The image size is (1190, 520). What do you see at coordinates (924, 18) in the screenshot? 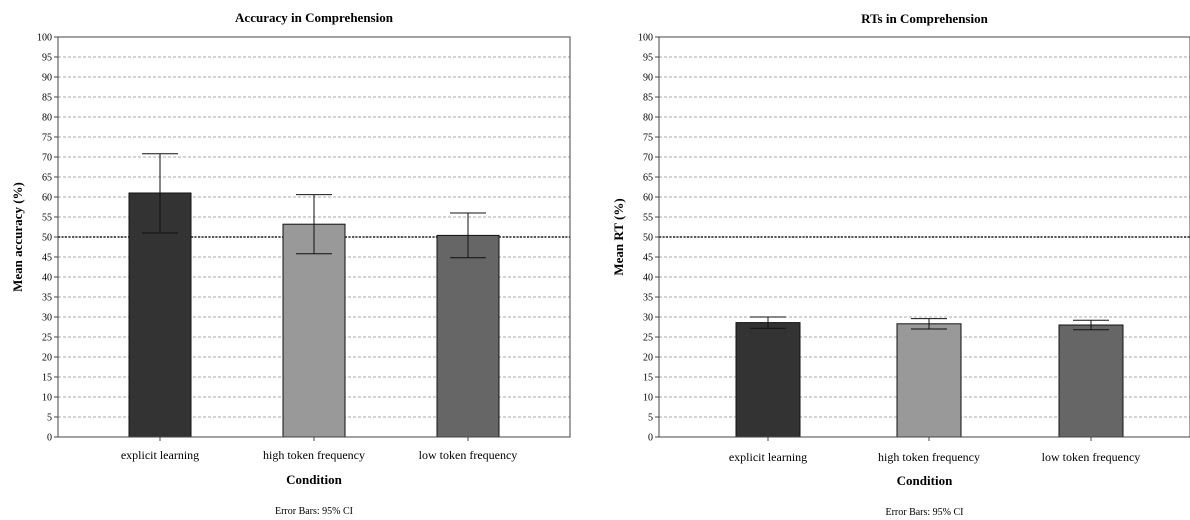
I see `chart-title: RTs in Comprehension` at bounding box center [924, 18].